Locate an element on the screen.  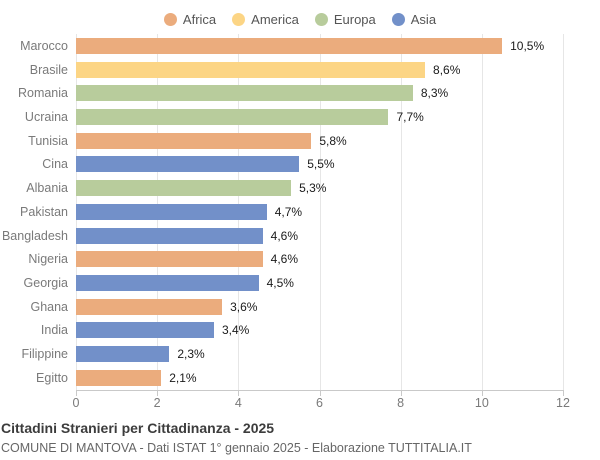
legend-label: America is located at coordinates (275, 19).